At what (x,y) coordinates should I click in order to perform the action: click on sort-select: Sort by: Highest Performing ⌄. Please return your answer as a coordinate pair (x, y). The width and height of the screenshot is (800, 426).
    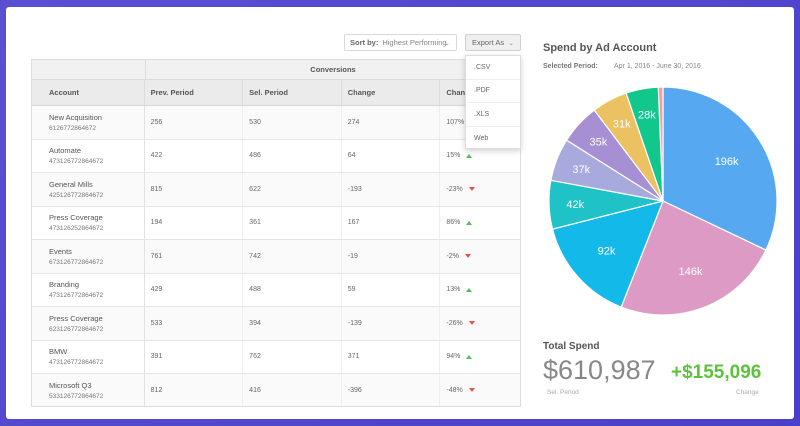
    Looking at the image, I should click on (400, 42).